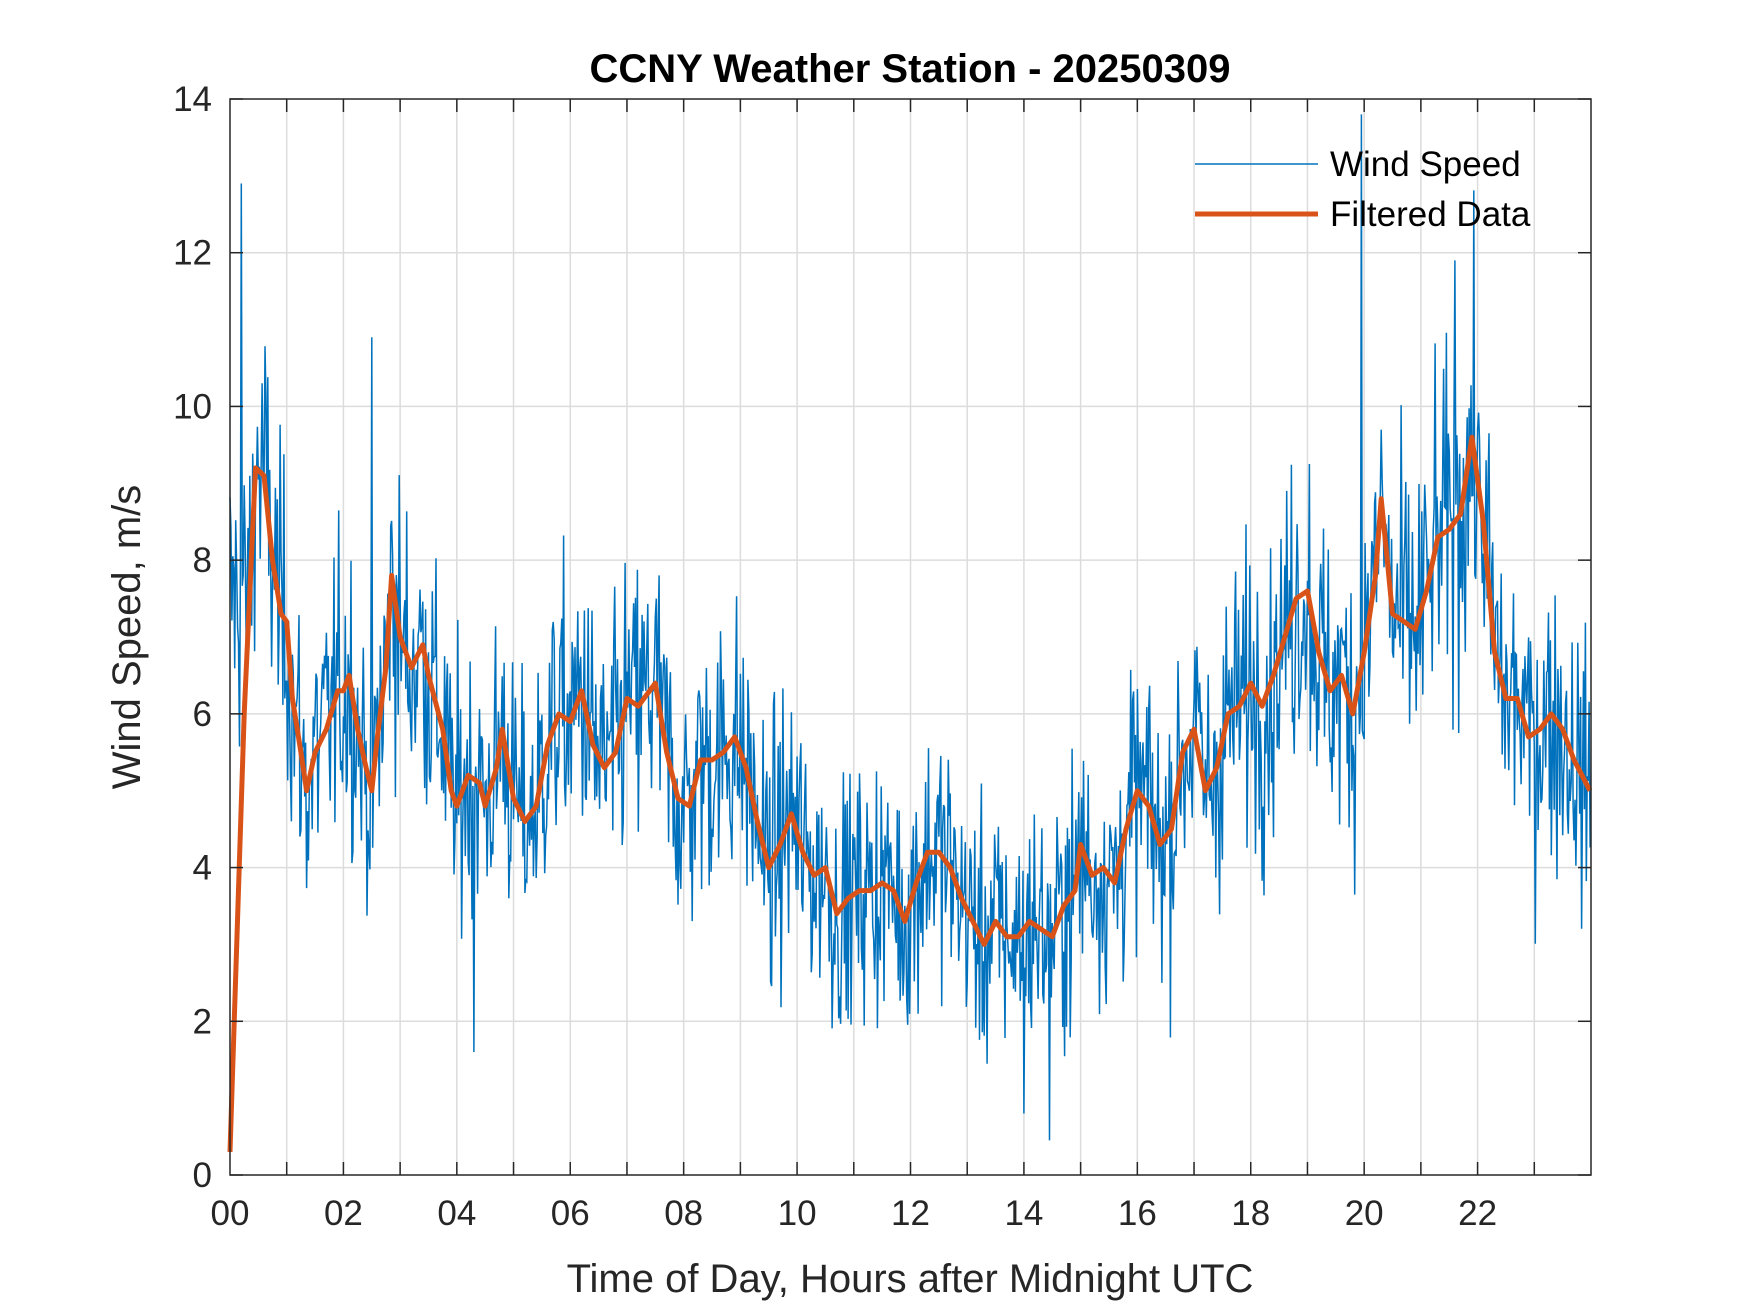 The image size is (1750, 1313). I want to click on y-tick-label: 0, so click(202, 1175).